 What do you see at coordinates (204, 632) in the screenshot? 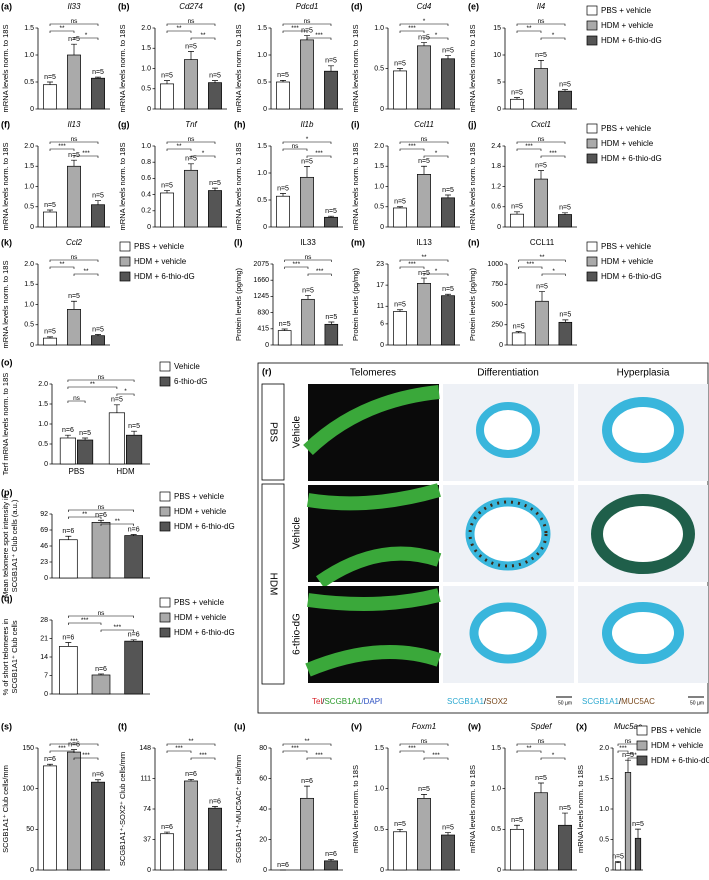
I see `legend-label: HDM + 6-thio-dG` at bounding box center [204, 632].